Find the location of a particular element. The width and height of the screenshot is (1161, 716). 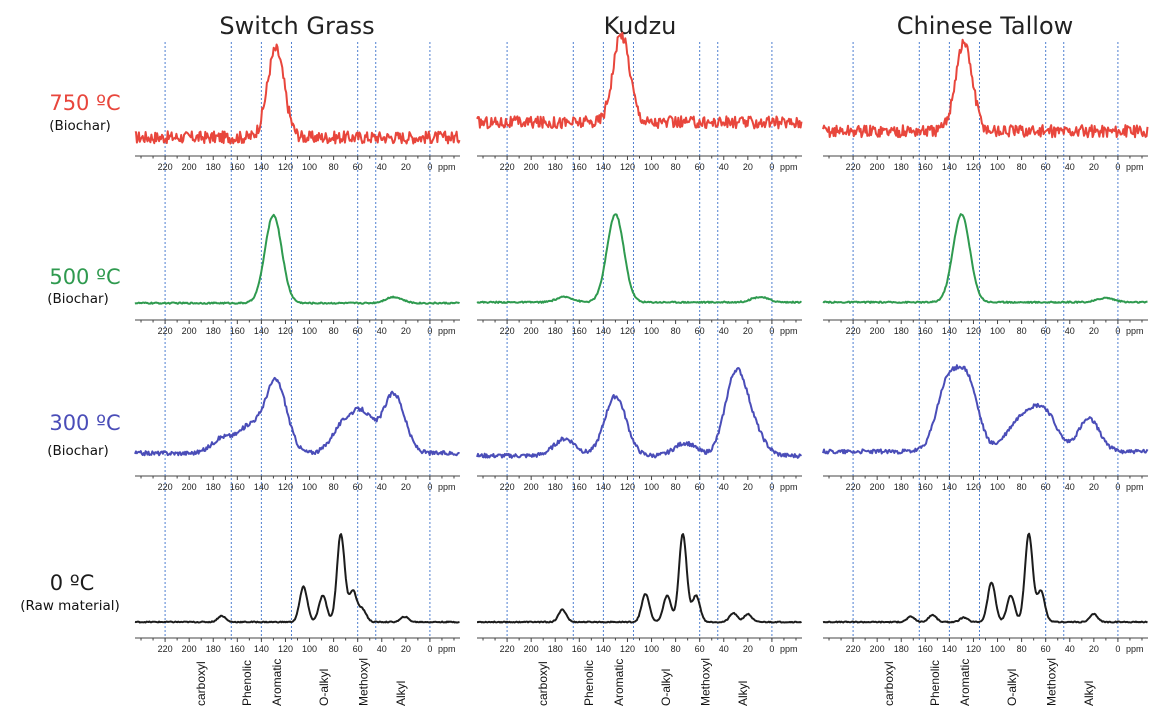

group-label-carboxyl-kudzu: carboxyl is located at coordinates (543, 683).